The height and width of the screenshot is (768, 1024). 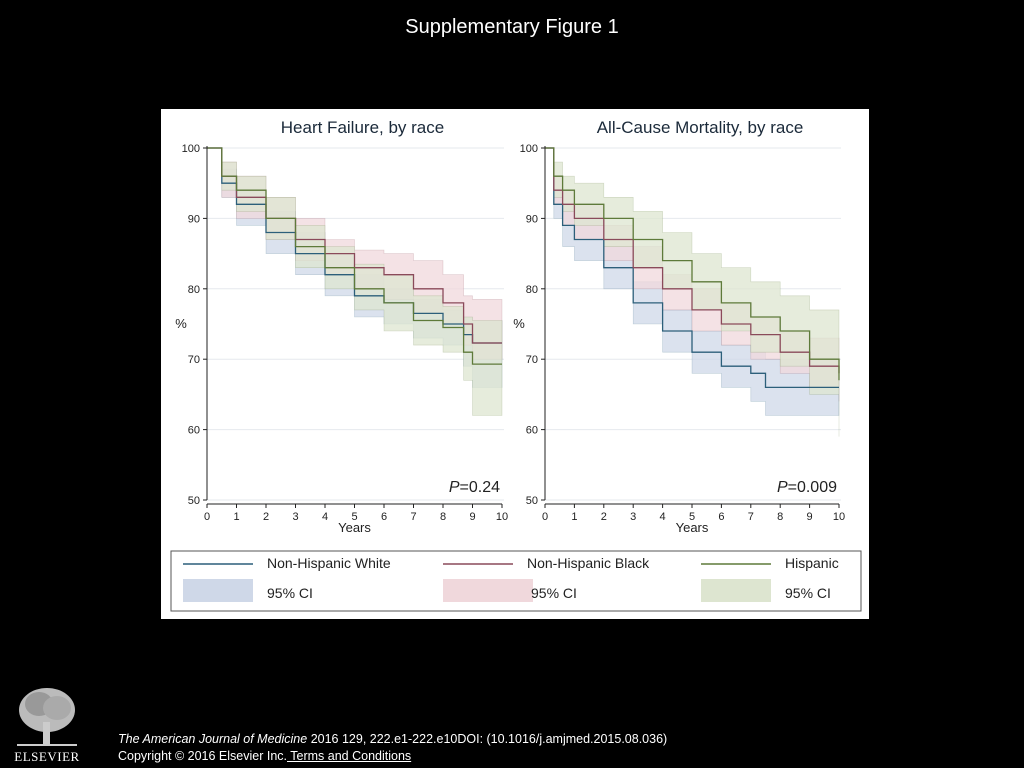 What do you see at coordinates (480, 487) in the screenshot?
I see `p-value: =0.24` at bounding box center [480, 487].